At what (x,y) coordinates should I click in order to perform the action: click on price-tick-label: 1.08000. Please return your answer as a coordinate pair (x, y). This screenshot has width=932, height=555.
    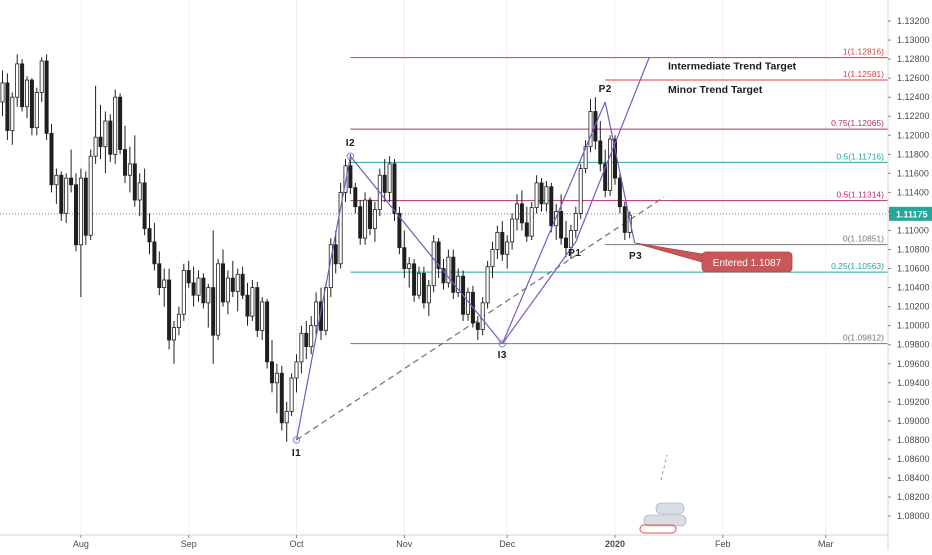
    Looking at the image, I should click on (913, 516).